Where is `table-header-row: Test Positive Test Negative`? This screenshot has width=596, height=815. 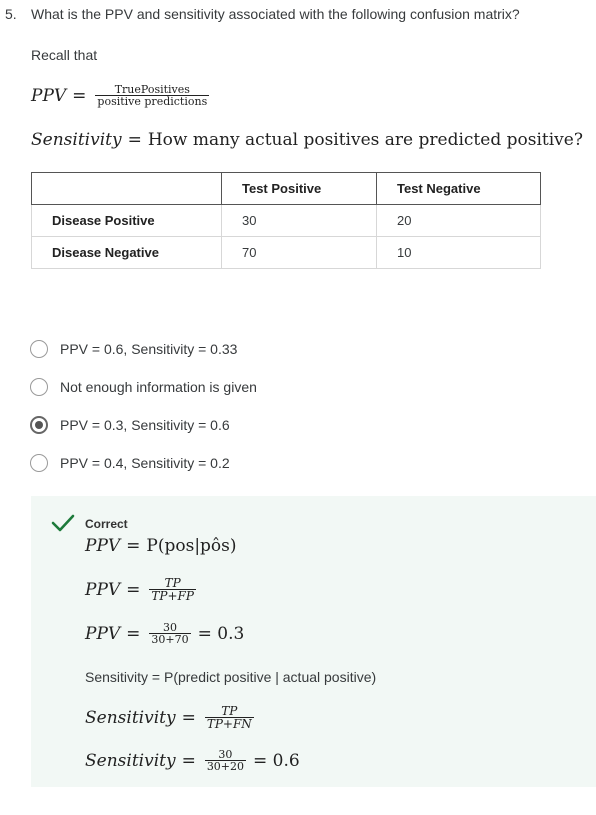
table-header-row: Test Positive Test Negative is located at coordinates (286, 188).